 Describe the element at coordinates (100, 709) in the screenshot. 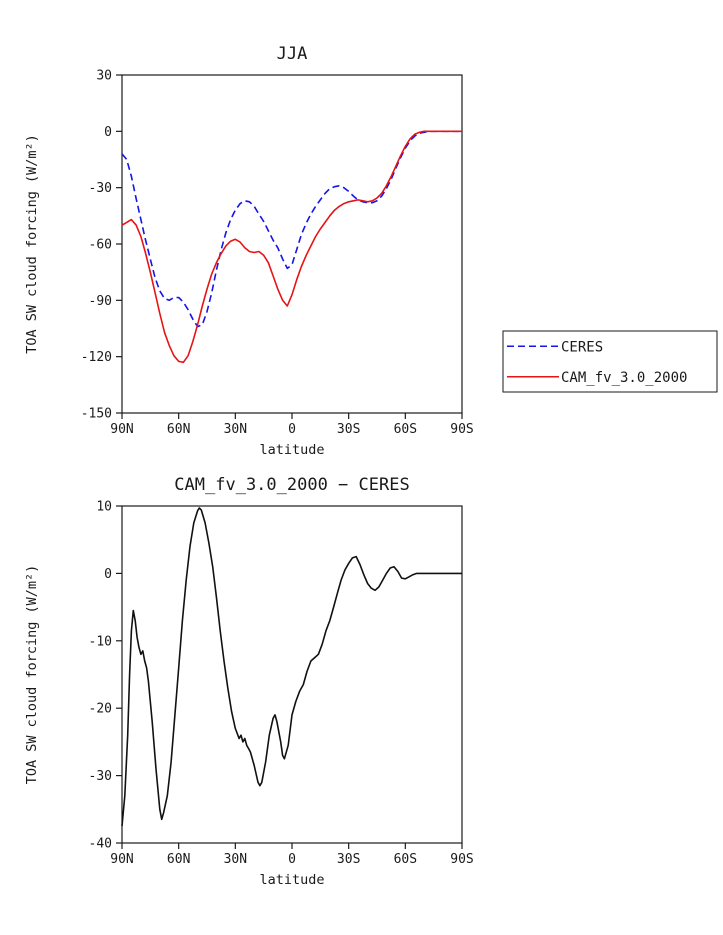

I see `y-tick-label: -20` at that location.